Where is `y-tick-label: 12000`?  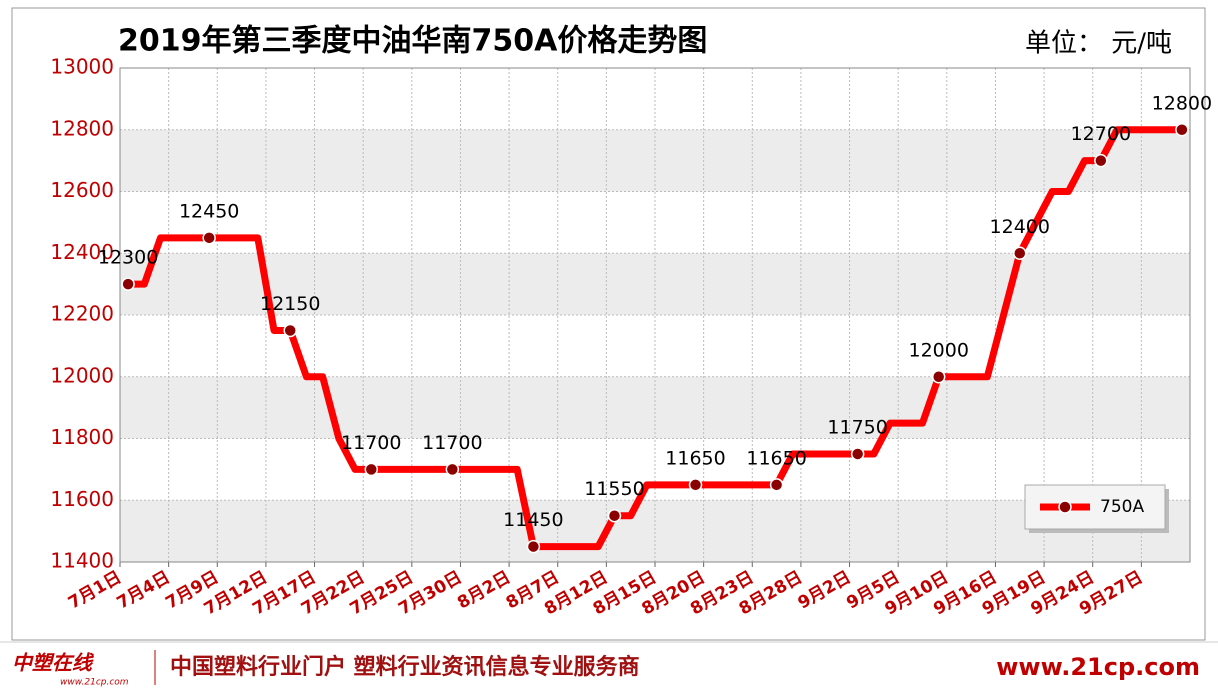
y-tick-label: 12000 is located at coordinates (82, 375).